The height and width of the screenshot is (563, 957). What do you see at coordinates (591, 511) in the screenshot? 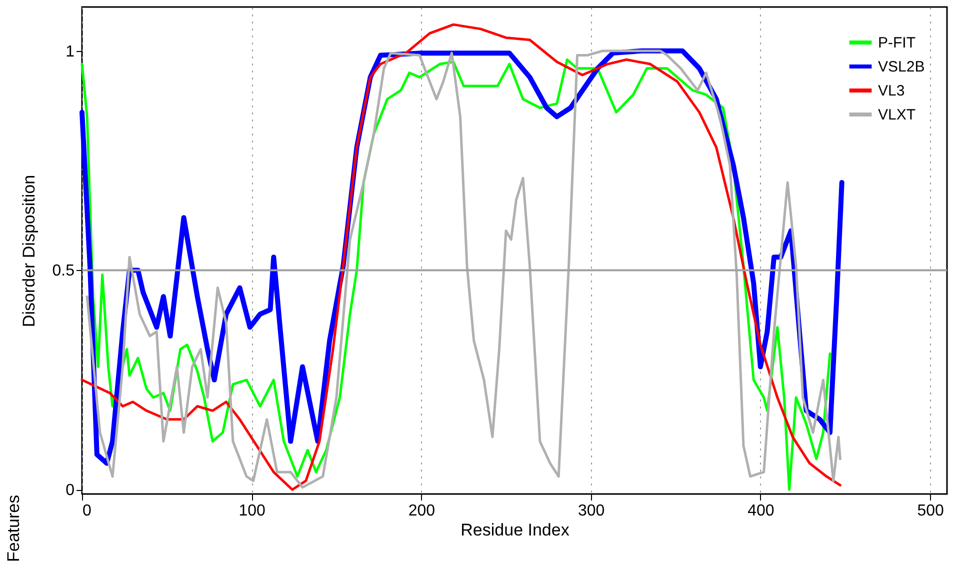
I see `x-tick-label: 300` at bounding box center [591, 511].